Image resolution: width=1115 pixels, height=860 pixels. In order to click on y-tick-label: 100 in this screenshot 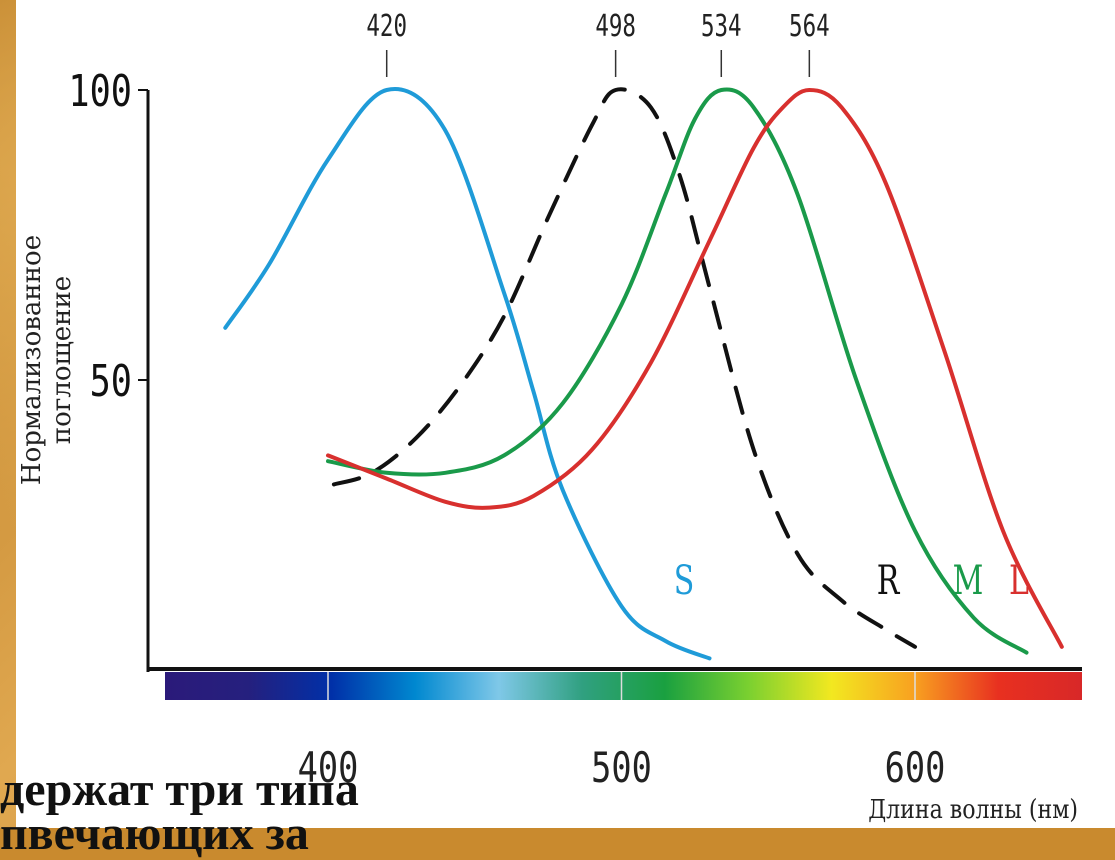, I will do `click(100, 91)`.